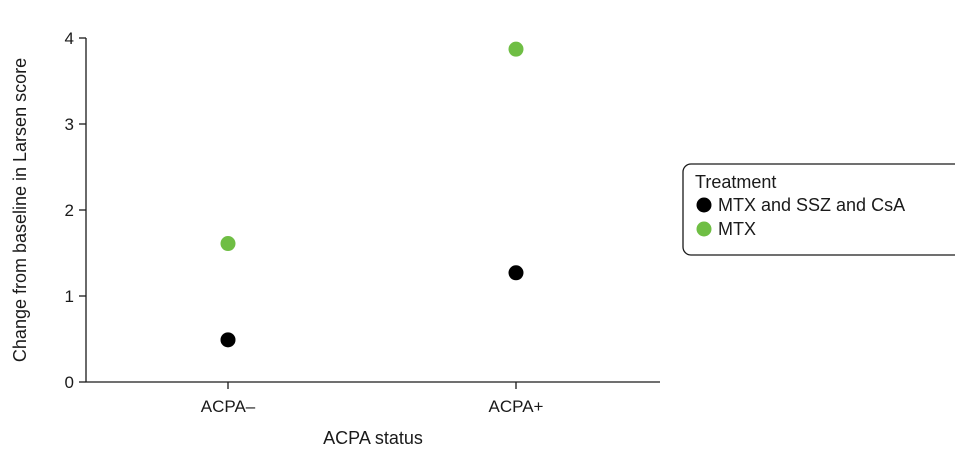 The image size is (955, 450). Describe the element at coordinates (69, 124) in the screenshot. I see `y-tick-label: 3` at that location.